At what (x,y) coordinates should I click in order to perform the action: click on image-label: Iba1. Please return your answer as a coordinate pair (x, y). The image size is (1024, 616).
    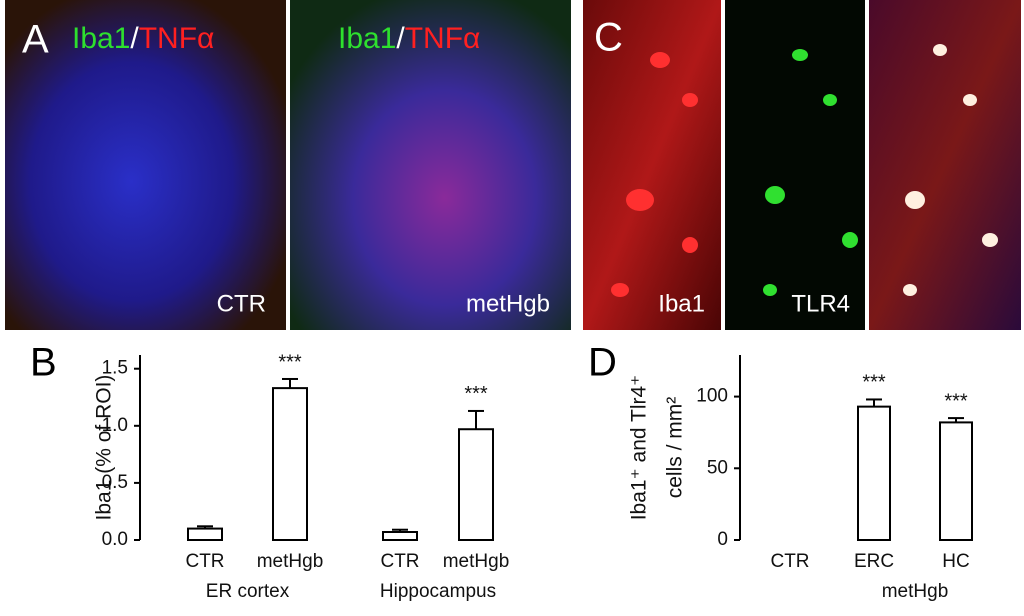
    Looking at the image, I should click on (681, 303).